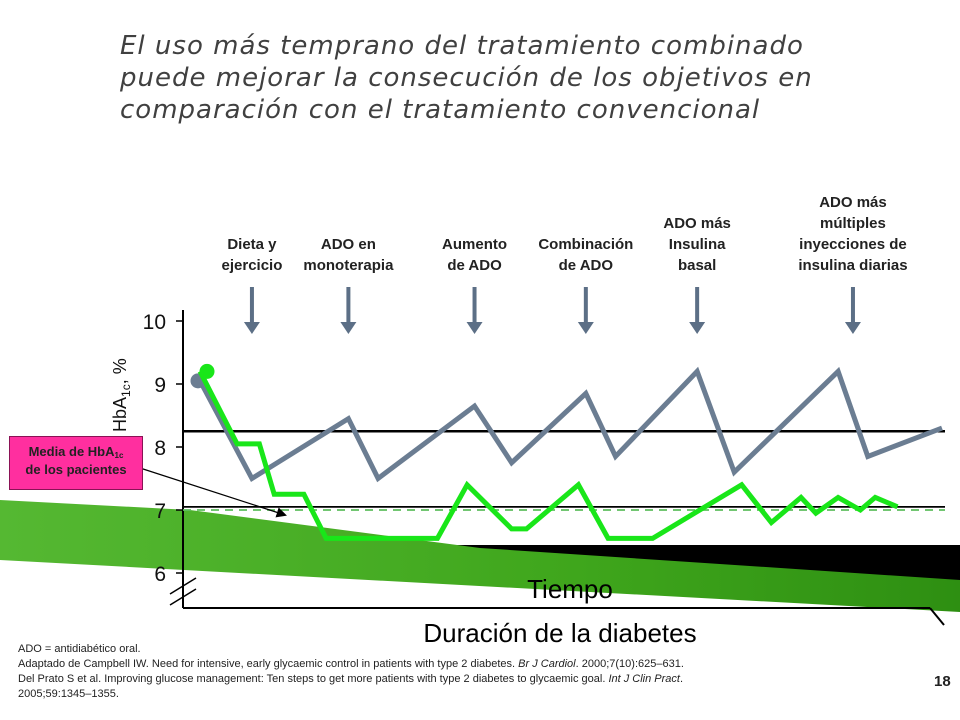  Describe the element at coordinates (570, 589) in the screenshot. I see `x-axis-sublabel: Tiempo` at that location.